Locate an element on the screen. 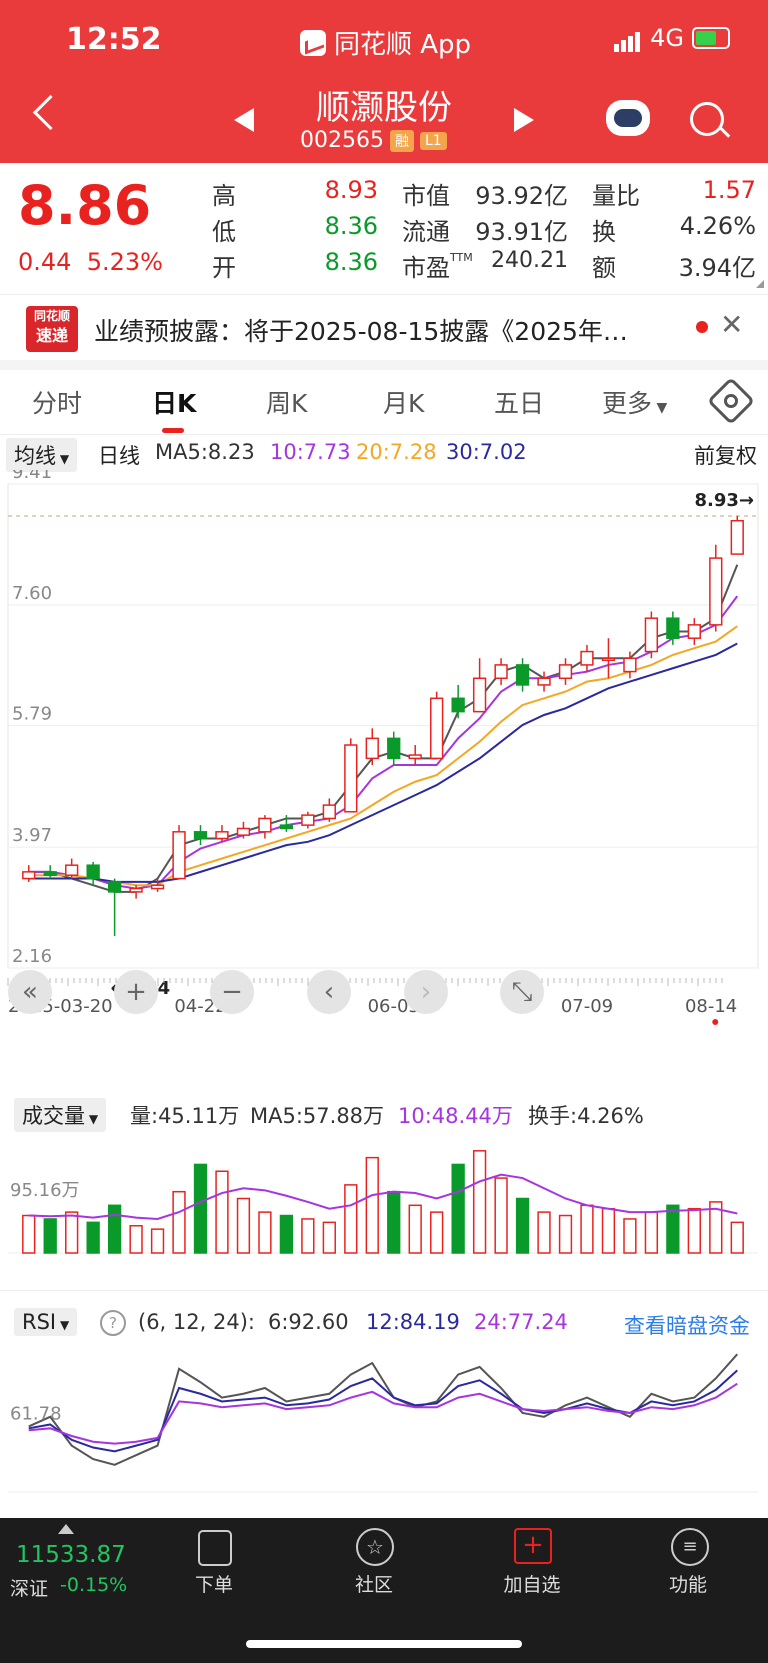  volume-selector: 成交量 ▼ is located at coordinates (60, 1115).